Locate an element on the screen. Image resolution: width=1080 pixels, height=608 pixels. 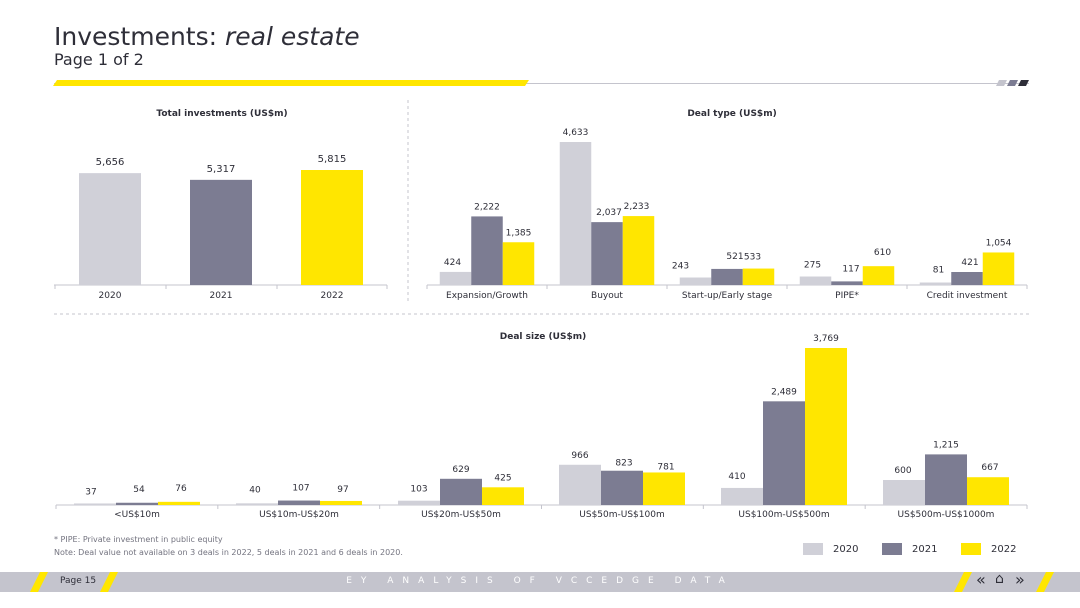
bar-dealtype-pipe-2021 is located at coordinates (847, 283).